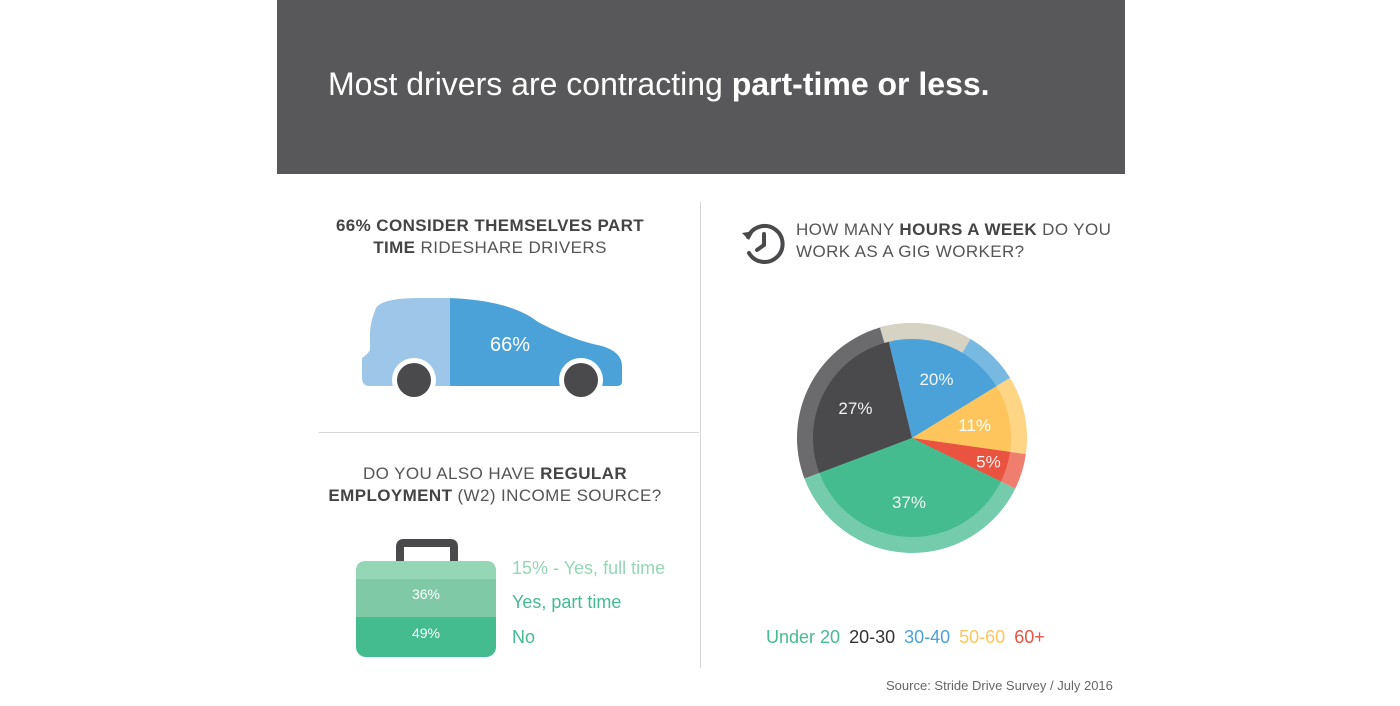 Image resolution: width=1400 pixels, height=706 pixels. I want to click on vertical-divider, so click(700, 435).